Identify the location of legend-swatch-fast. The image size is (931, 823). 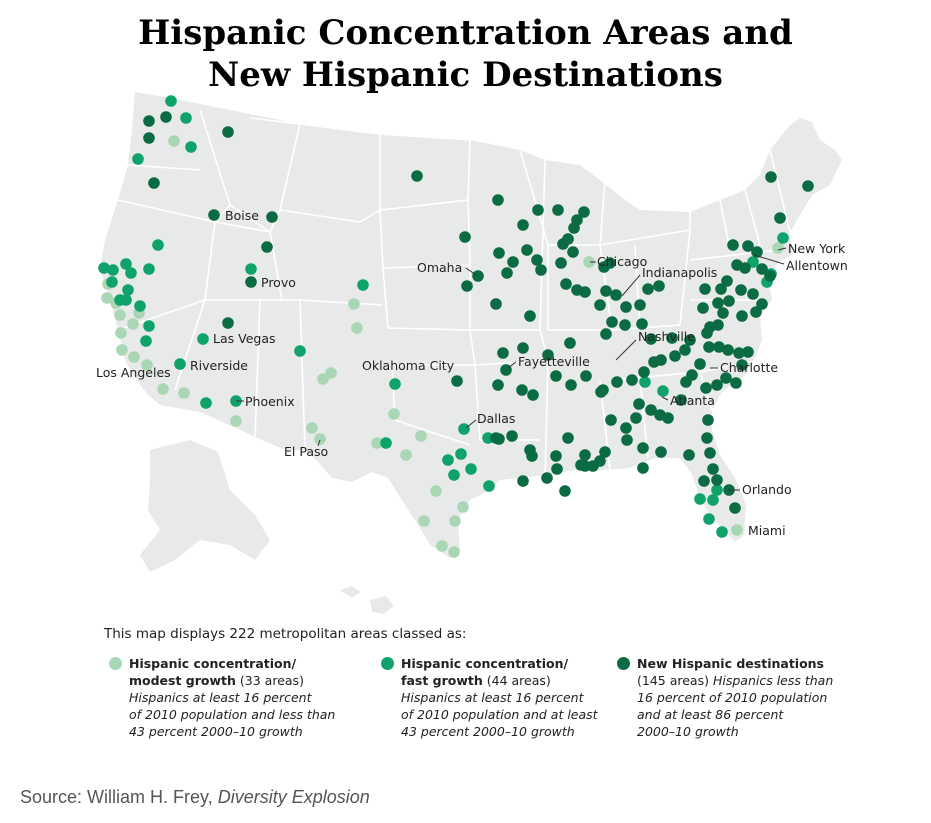
(387, 663).